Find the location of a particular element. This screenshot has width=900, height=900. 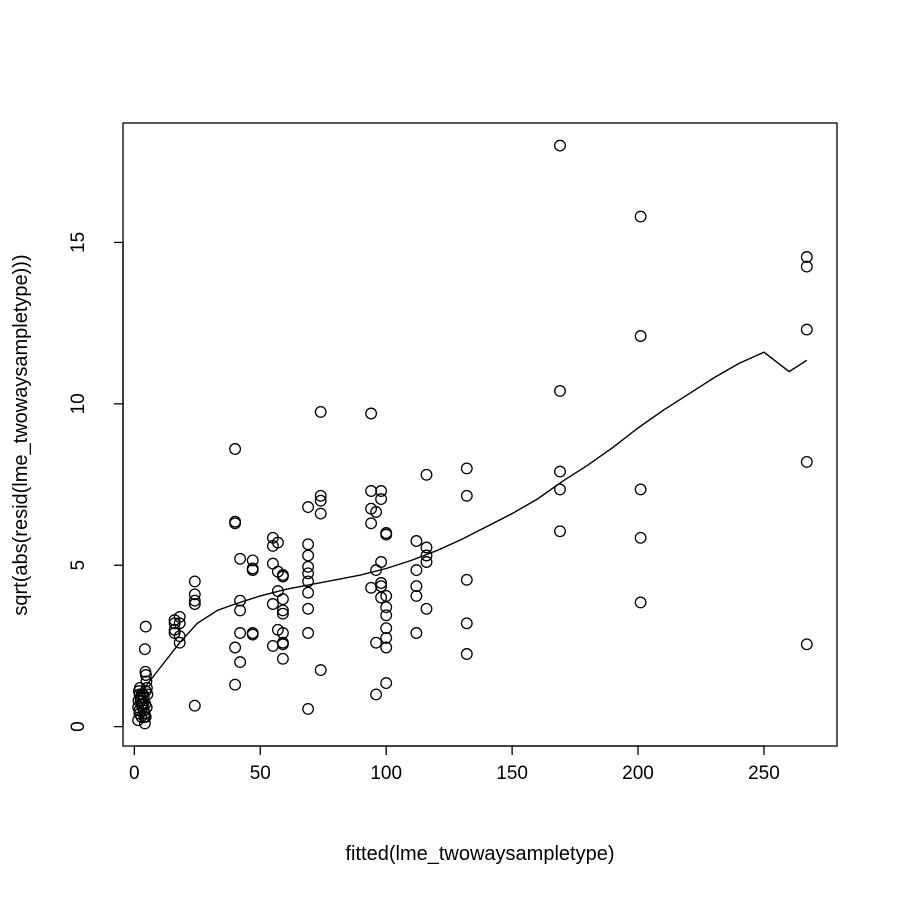

x-tick-label: 100 is located at coordinates (386, 773).